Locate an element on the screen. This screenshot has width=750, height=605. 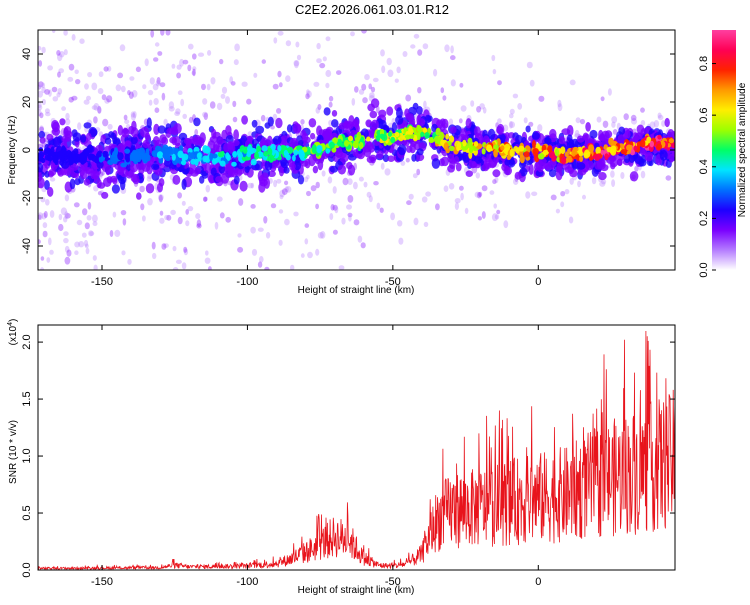
spectrogram-ytick-label: 0 is located at coordinates (27, 150).